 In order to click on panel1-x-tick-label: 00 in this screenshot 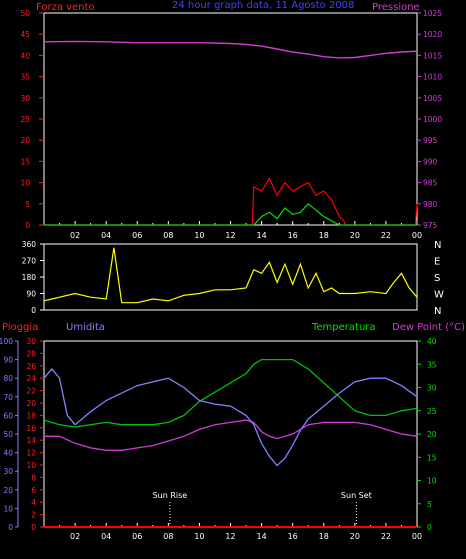, I will do `click(417, 235)`.